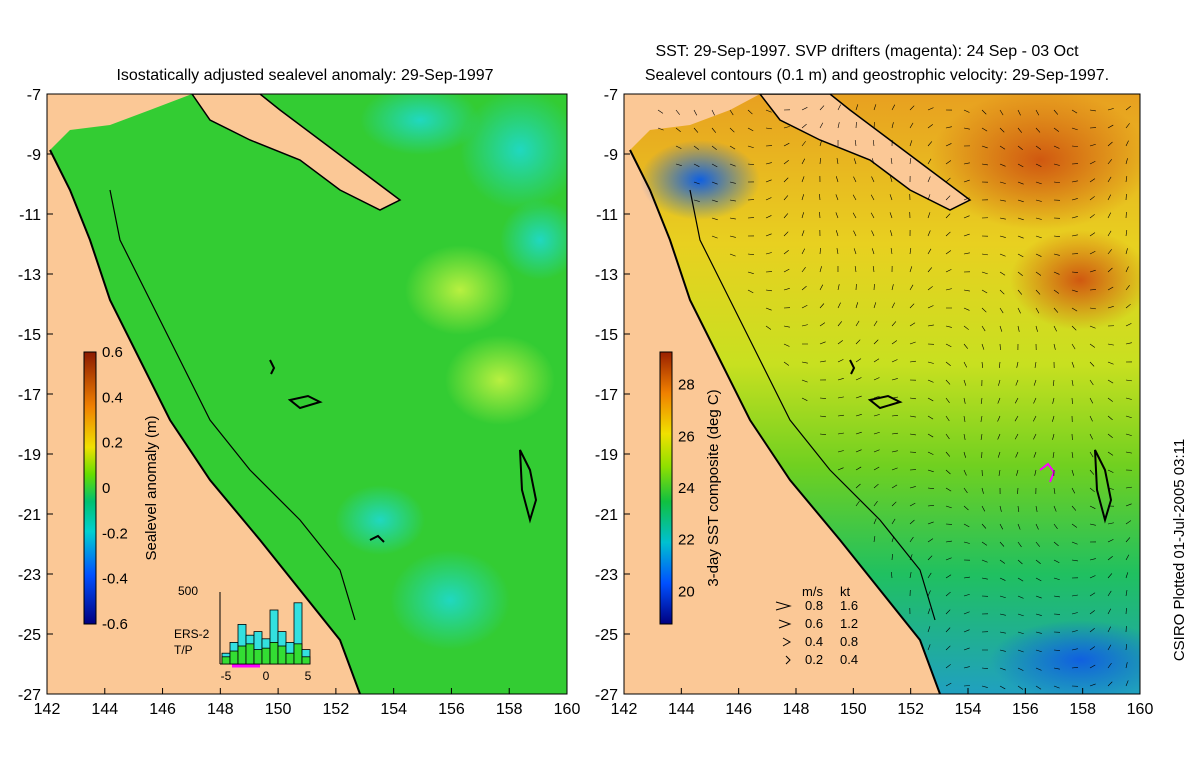  Describe the element at coordinates (785, 624) in the screenshot. I see `velocity-legend-arrow` at that location.